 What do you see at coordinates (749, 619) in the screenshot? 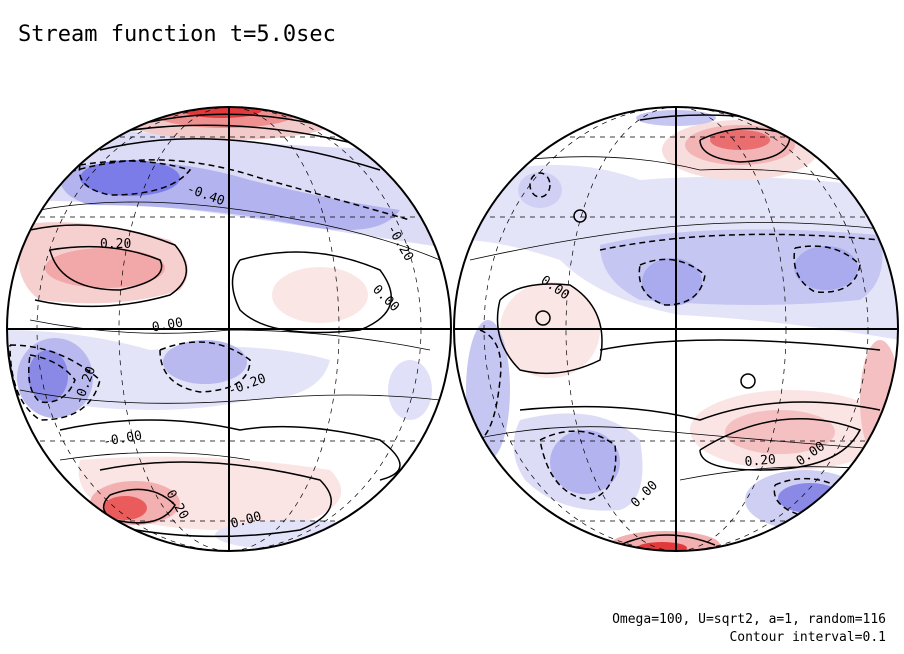
I see `parameters-note: Omega=100, U=sqrt2, a=1, random=116` at bounding box center [749, 619].